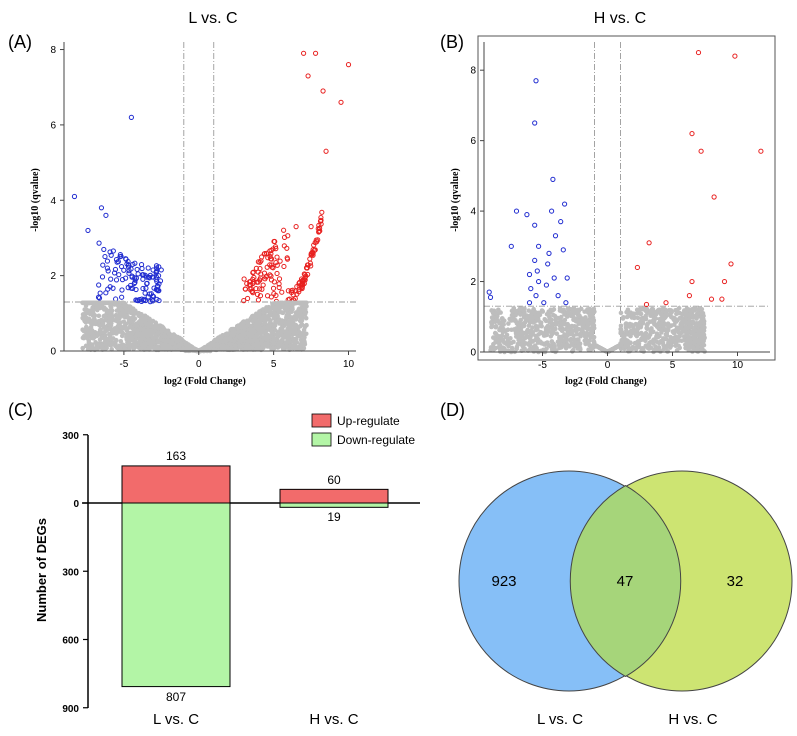 The width and height of the screenshot is (797, 736). What do you see at coordinates (53, 352) in the screenshot?
I see `volcano-a-y-tick-label: 0` at bounding box center [53, 352].